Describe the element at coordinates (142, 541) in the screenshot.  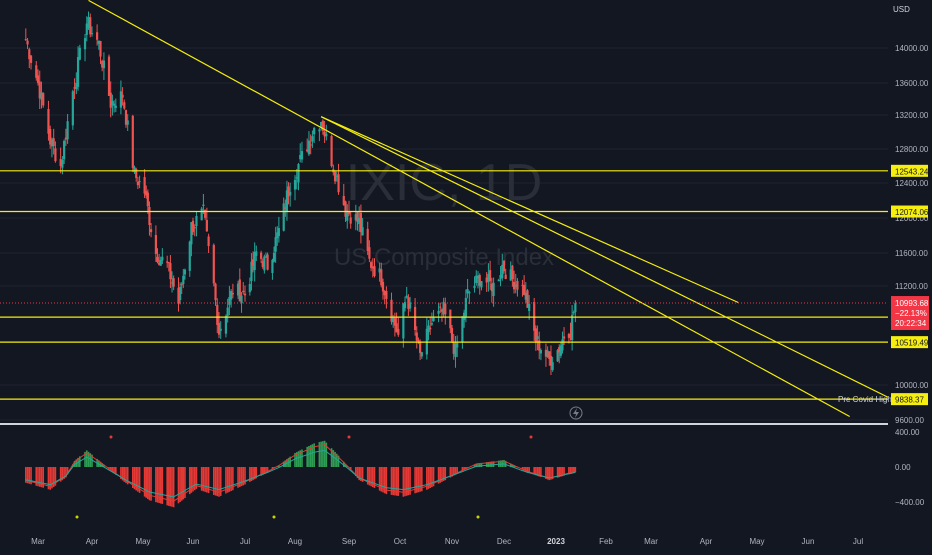
I see `time-tick: May` at that location.